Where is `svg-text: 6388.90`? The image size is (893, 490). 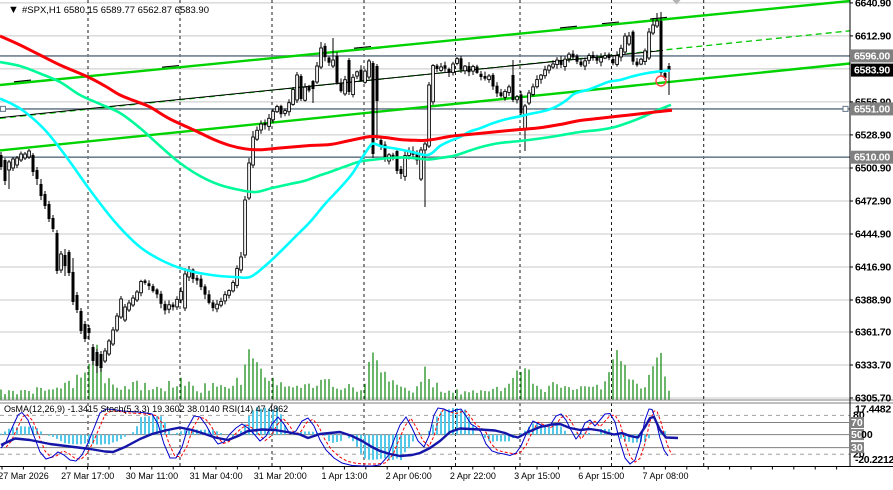
svg-text: 6388.90 is located at coordinates (873, 301).